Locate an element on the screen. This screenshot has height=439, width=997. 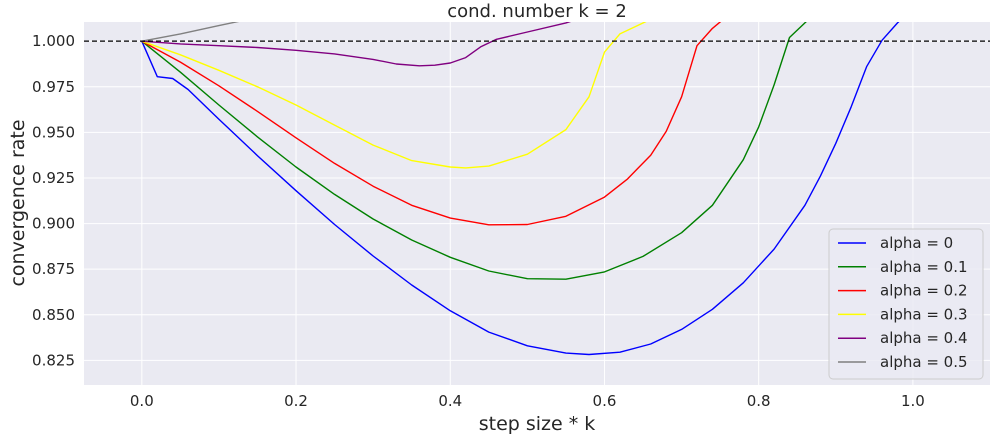
x-tick-label: 0.0 is located at coordinates (142, 401).